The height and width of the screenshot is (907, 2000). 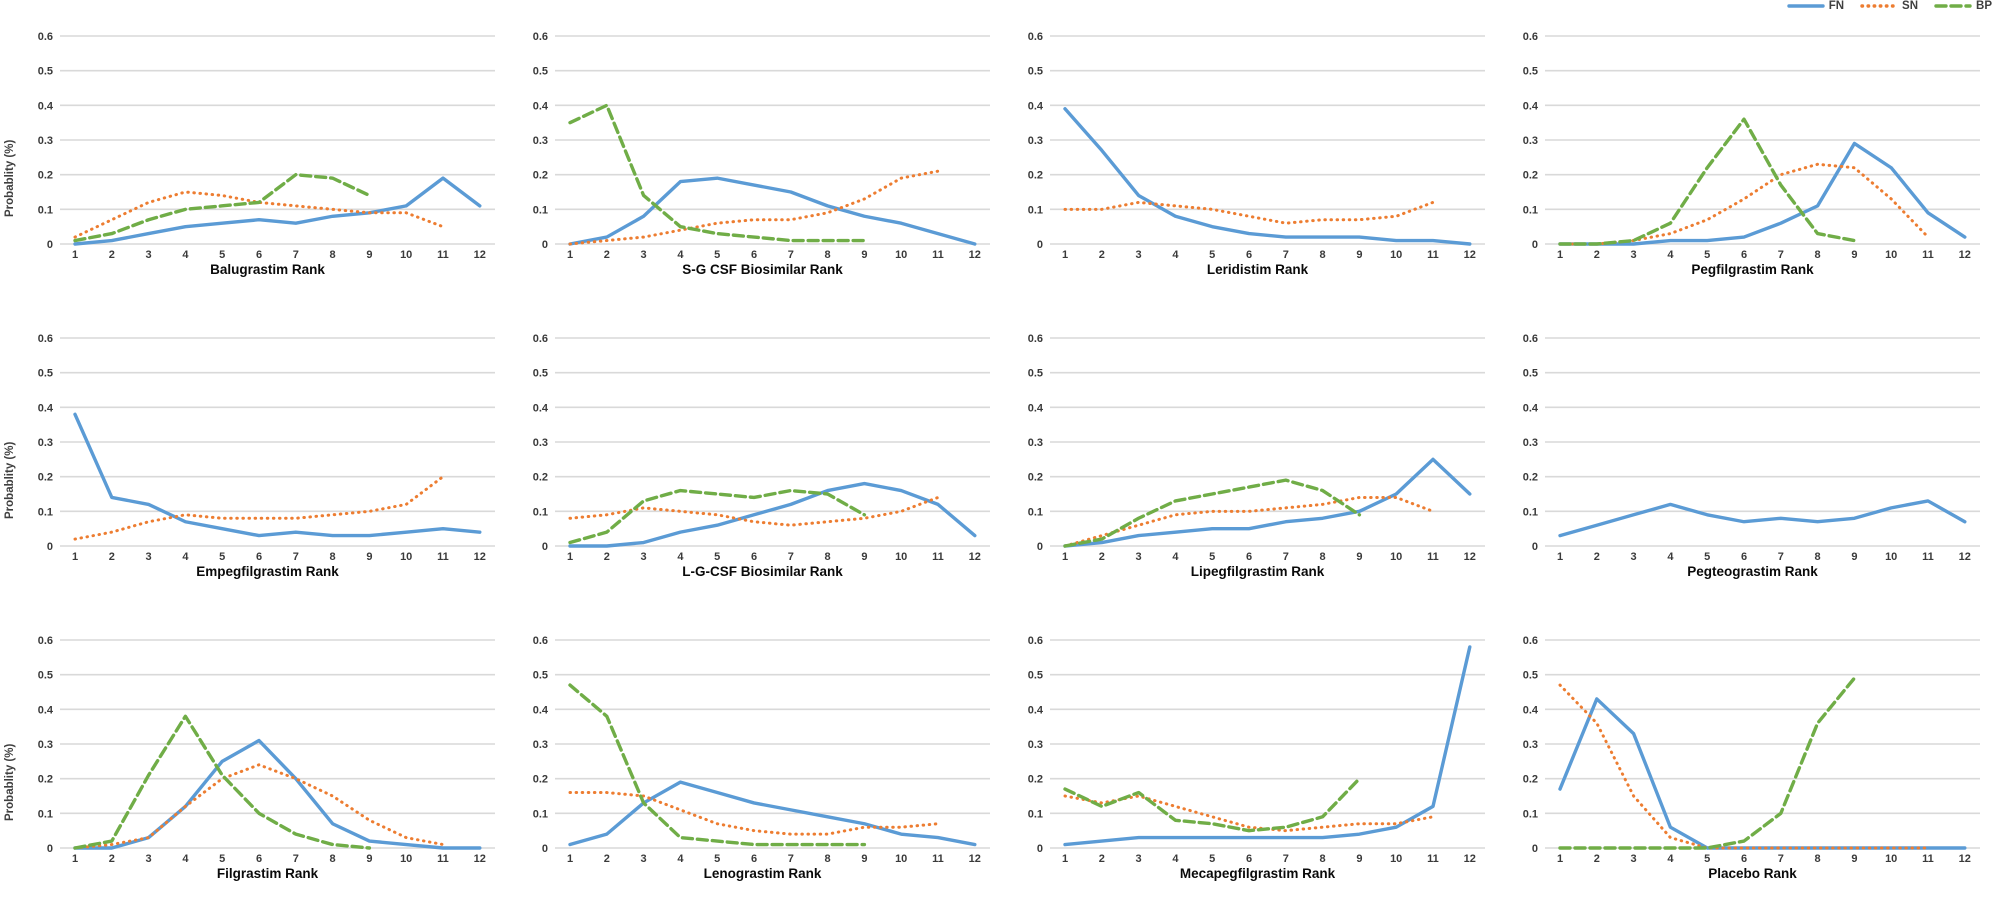 What do you see at coordinates (1836, 6) in the screenshot?
I see `legend-label-fn: FN` at bounding box center [1836, 6].